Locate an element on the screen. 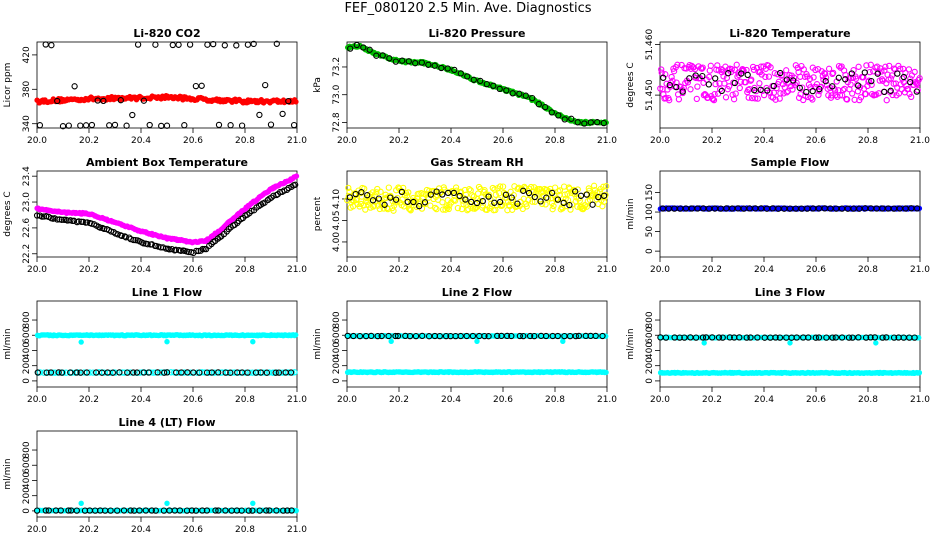  x-tick-label: 20.2 is located at coordinates (89, 400).